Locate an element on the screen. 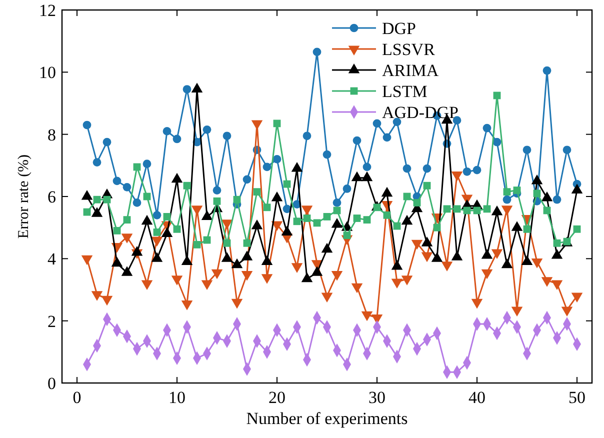 Image resolution: width=604 pixels, height=438 pixels. x-tick-label: 40 is located at coordinates (477, 397).